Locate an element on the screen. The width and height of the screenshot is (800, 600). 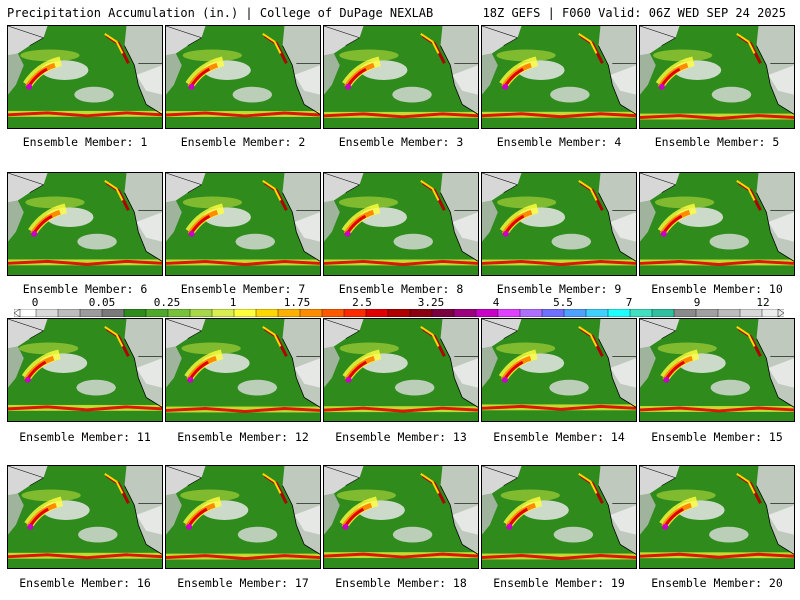
ensemble-member-label: Ensemble Member: 11 is located at coordinates (85, 437).